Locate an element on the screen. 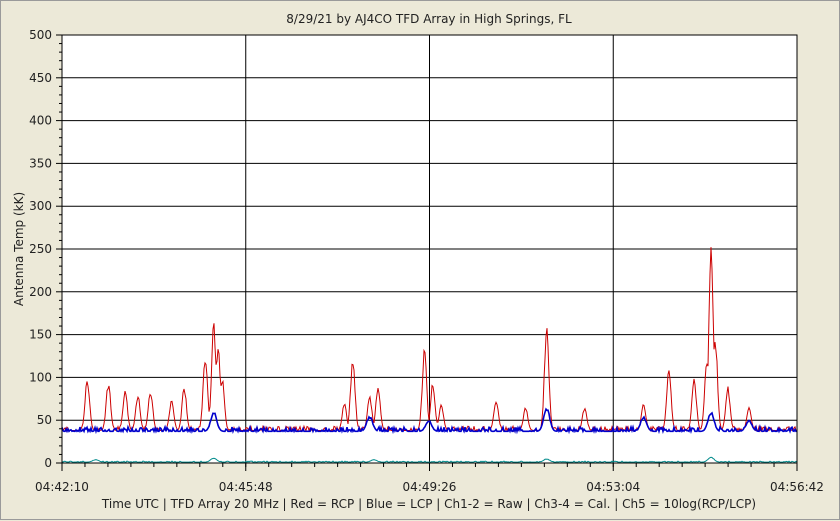 Image resolution: width=840 pixels, height=521 pixels. y-tick-label: 50 is located at coordinates (44, 420).